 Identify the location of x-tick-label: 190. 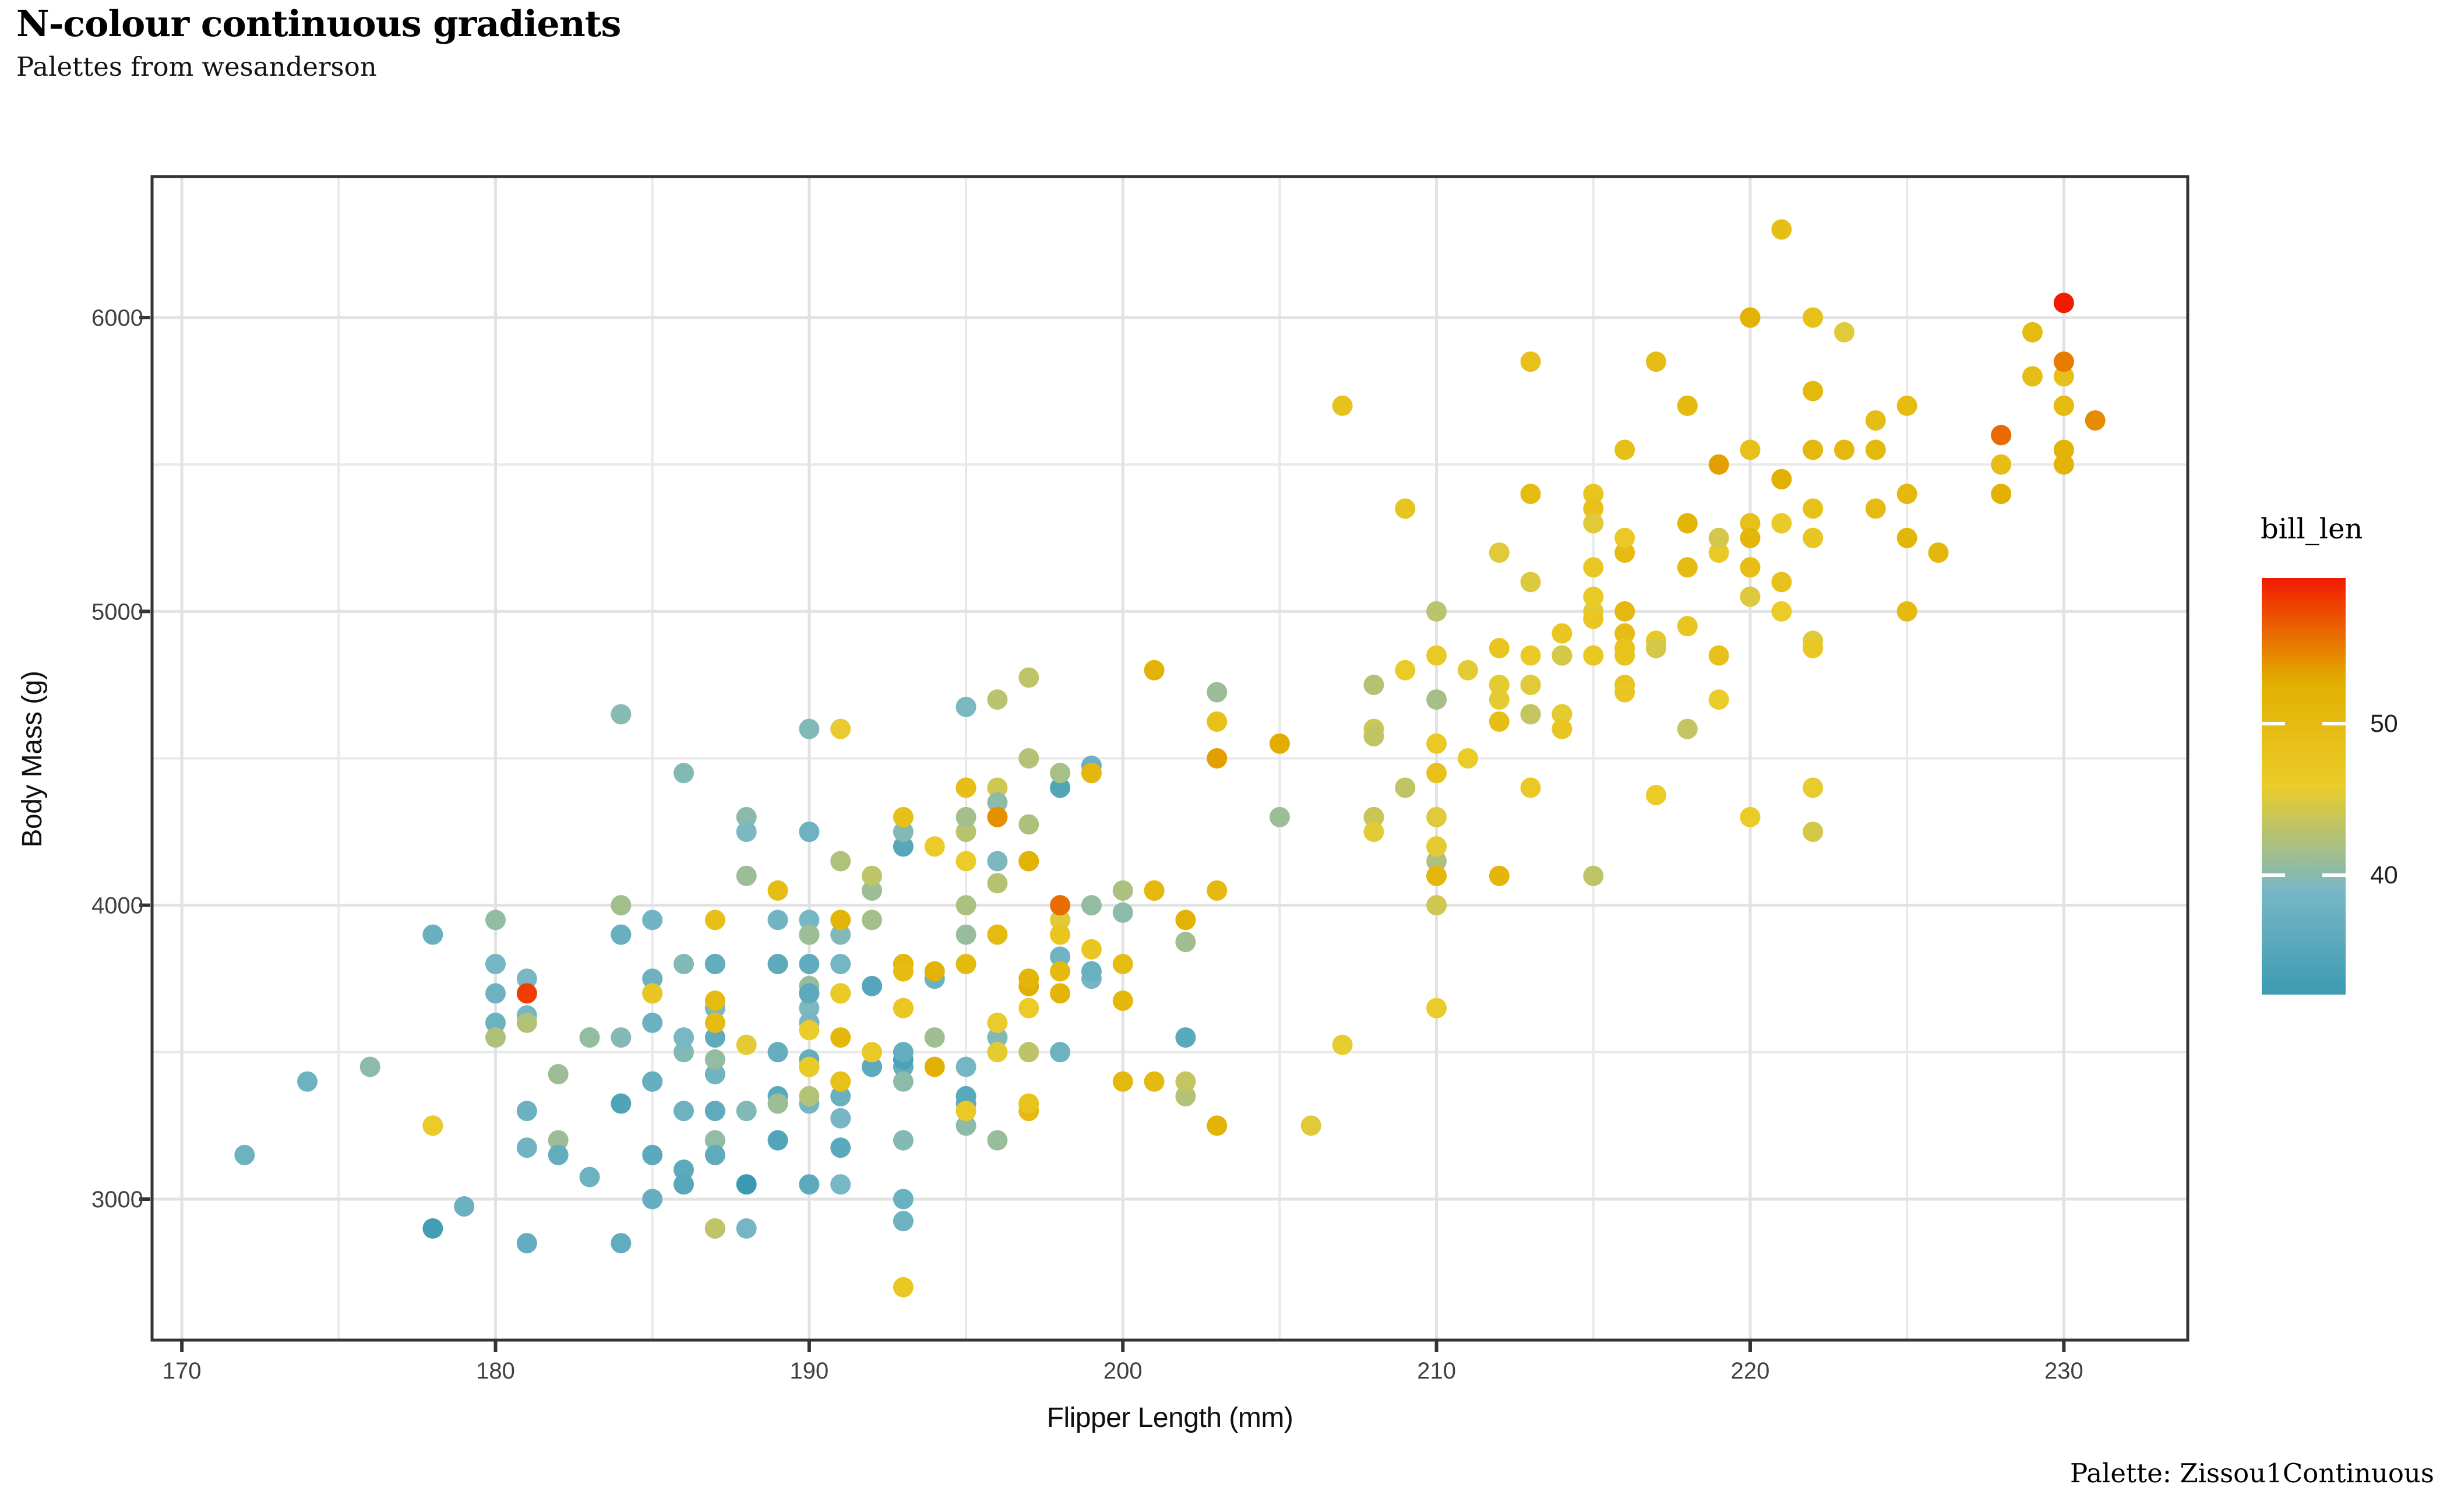
(809, 1371).